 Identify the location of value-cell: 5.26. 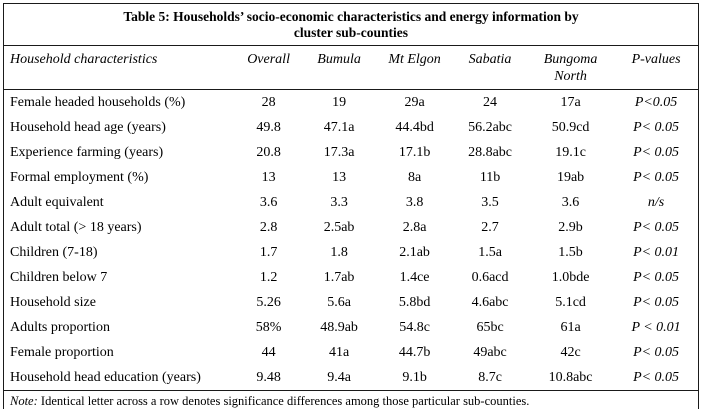
(268, 302).